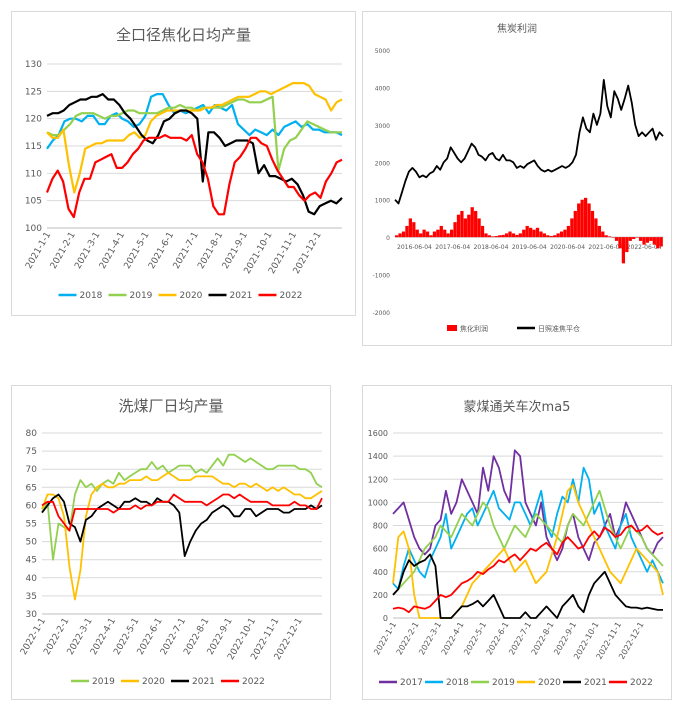  I want to click on y-tick-label: 600, so click(380, 549).